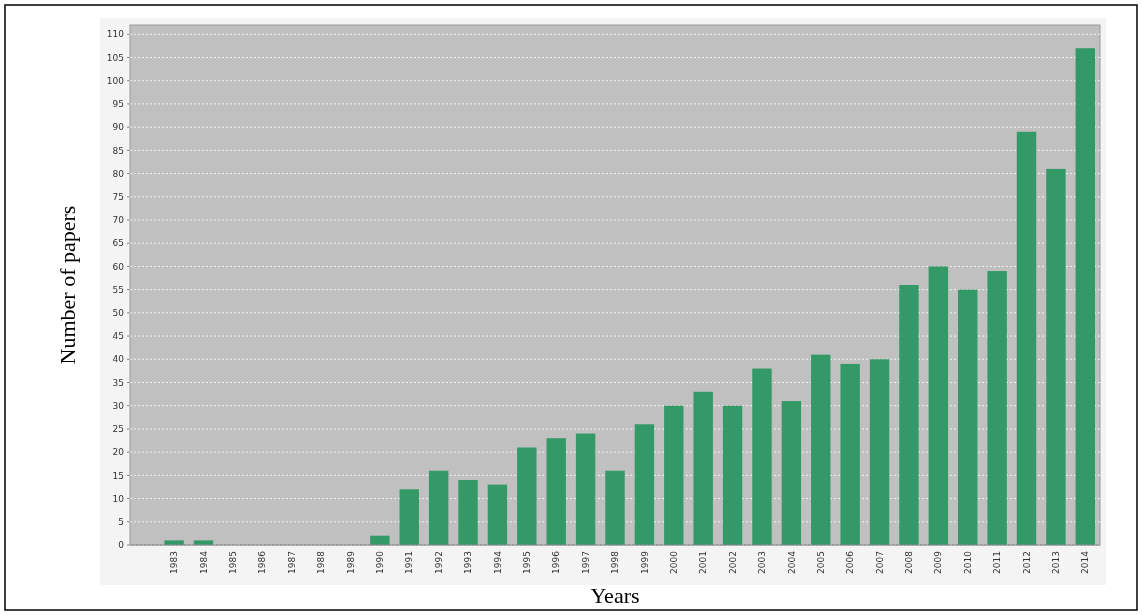 The height and width of the screenshot is (615, 1142). I want to click on x-tick-label: 1999, so click(644, 562).